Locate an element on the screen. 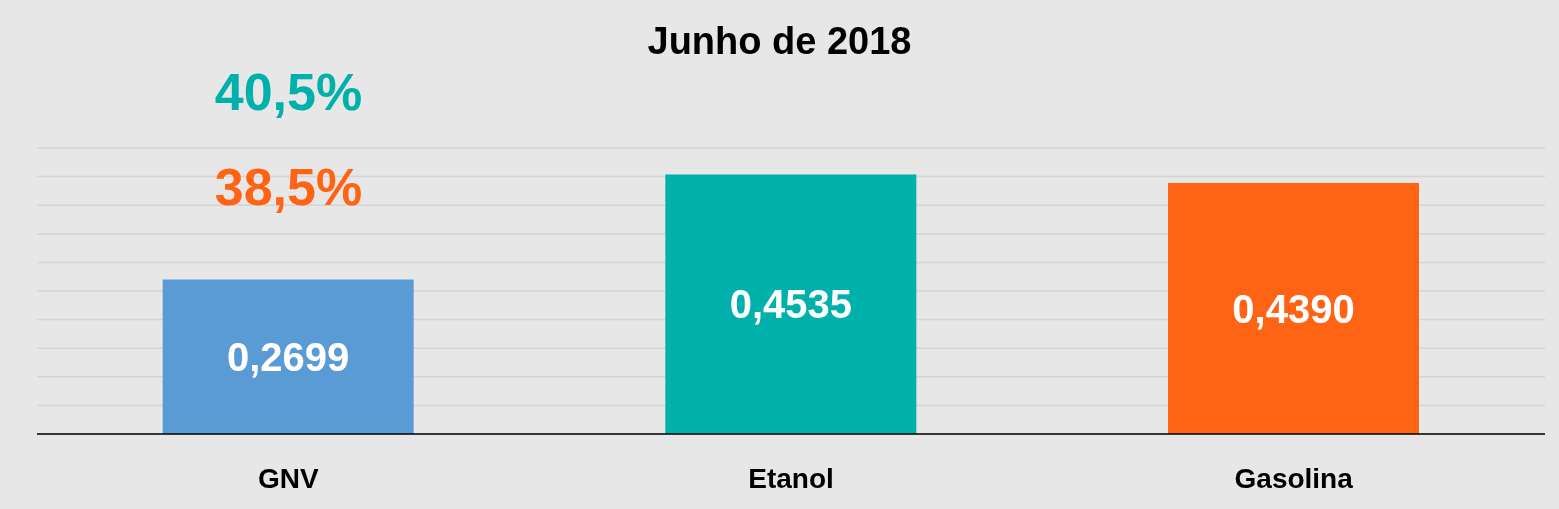  chart-title: Junho de 2018 is located at coordinates (779, 41).